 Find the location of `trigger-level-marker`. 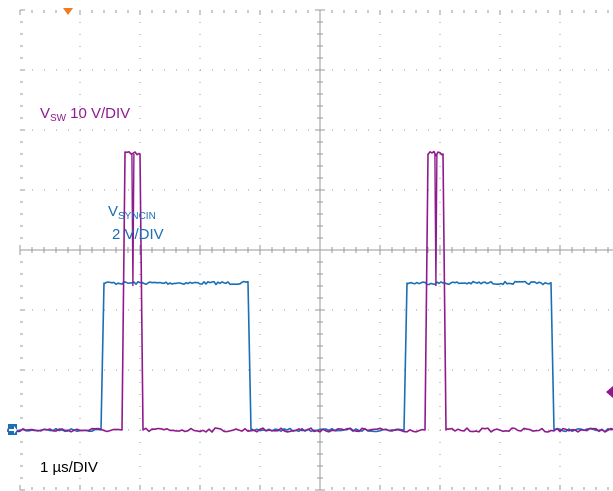

trigger-level-marker is located at coordinates (609, 392).